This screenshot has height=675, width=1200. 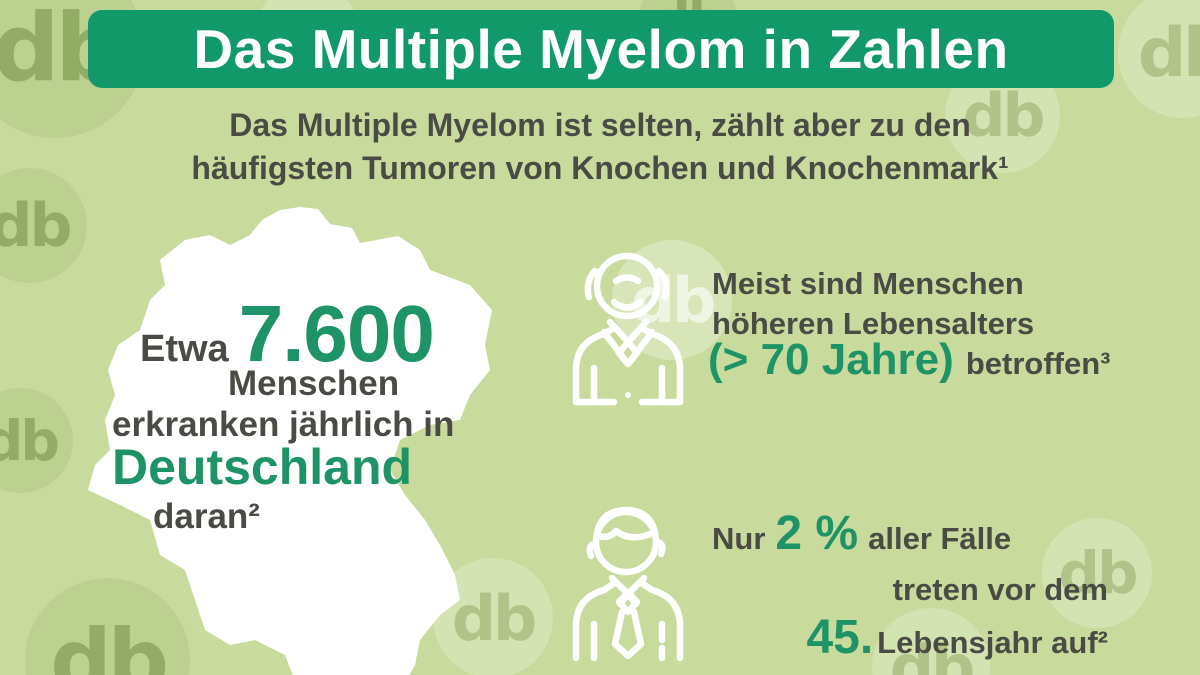 I want to click on age-suffix: betroffen³, so click(x=1038, y=363).